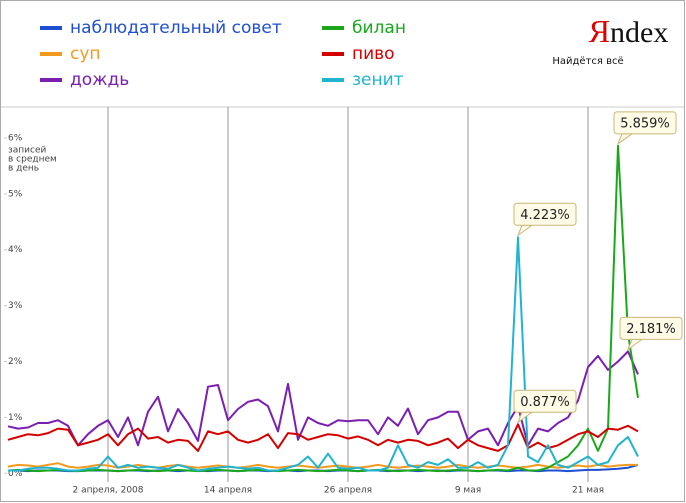 This screenshot has width=686, height=503. Describe the element at coordinates (23, 168) in the screenshot. I see `y-axis-label: в день` at that location.